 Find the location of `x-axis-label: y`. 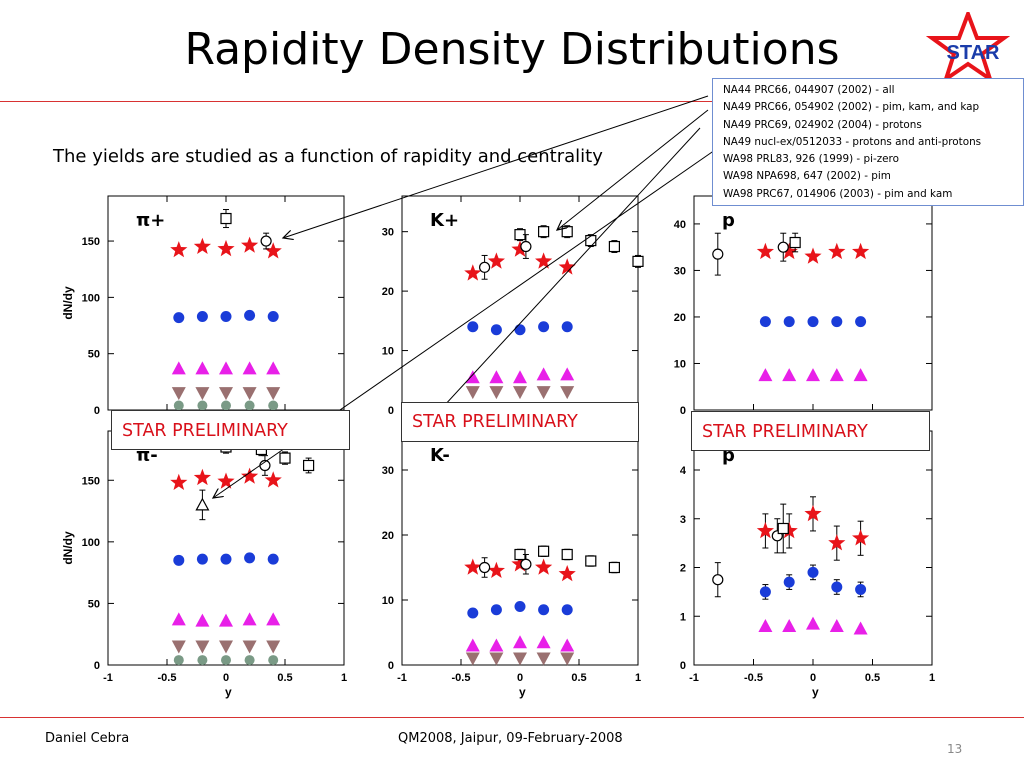

x-axis-label: y is located at coordinates (522, 692).